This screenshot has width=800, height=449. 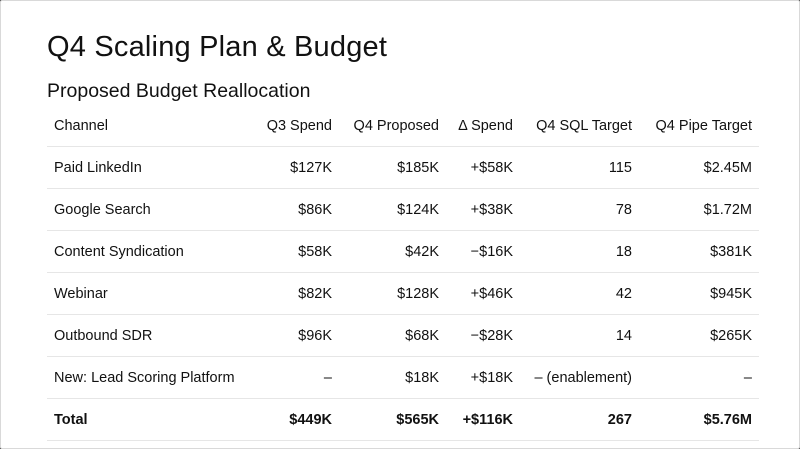 I want to click on cell-q3-spend: $127K, so click(x=293, y=167).